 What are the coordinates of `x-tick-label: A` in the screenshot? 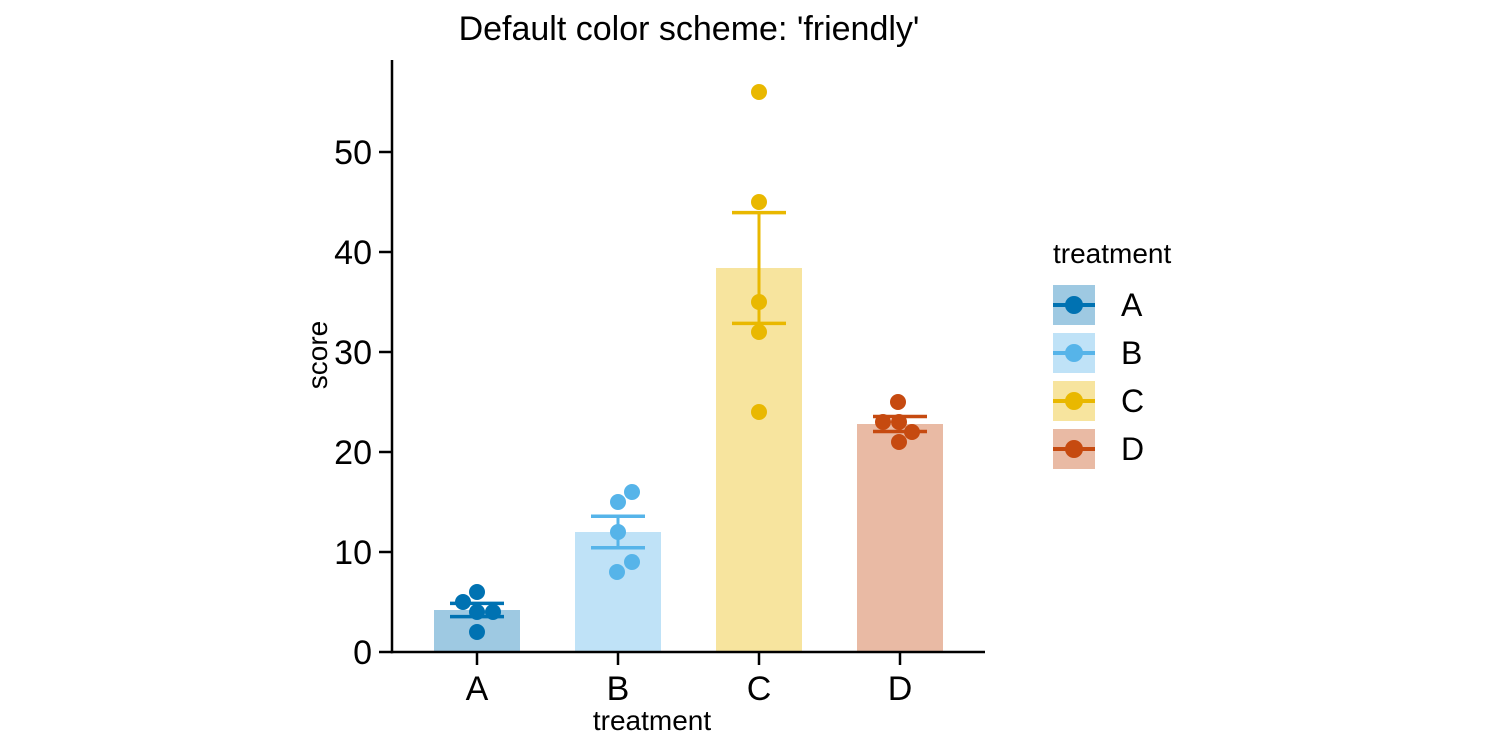 It's located at (477, 689).